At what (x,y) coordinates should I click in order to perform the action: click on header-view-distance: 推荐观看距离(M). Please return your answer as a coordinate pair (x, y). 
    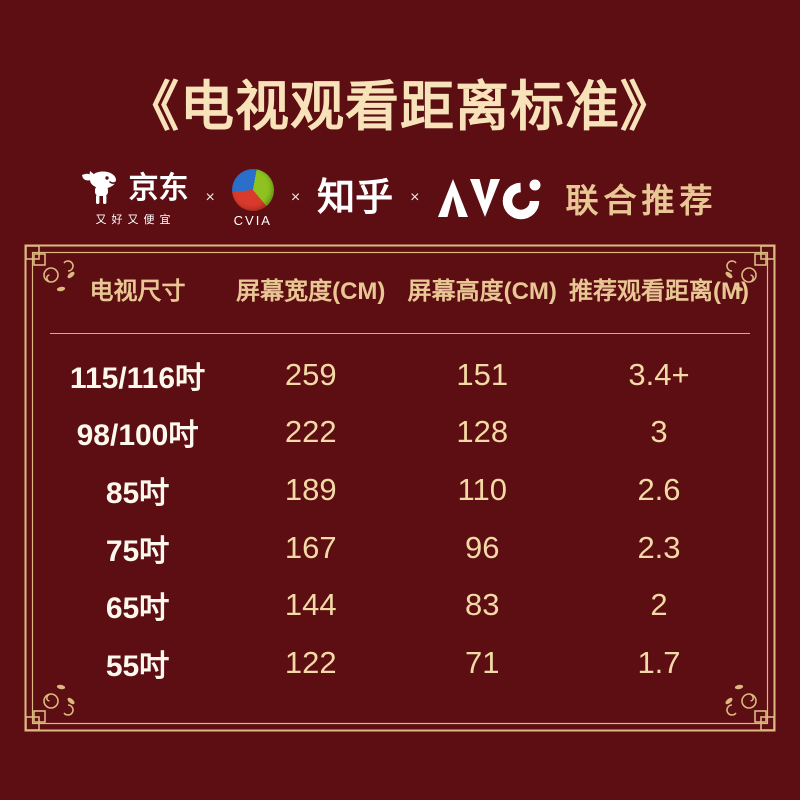
    Looking at the image, I should click on (659, 291).